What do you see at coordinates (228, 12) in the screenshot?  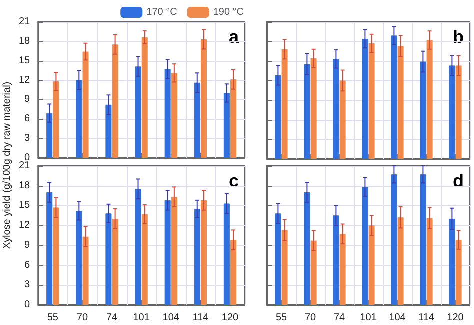 I see `legend-label: 190 °C` at bounding box center [228, 12].